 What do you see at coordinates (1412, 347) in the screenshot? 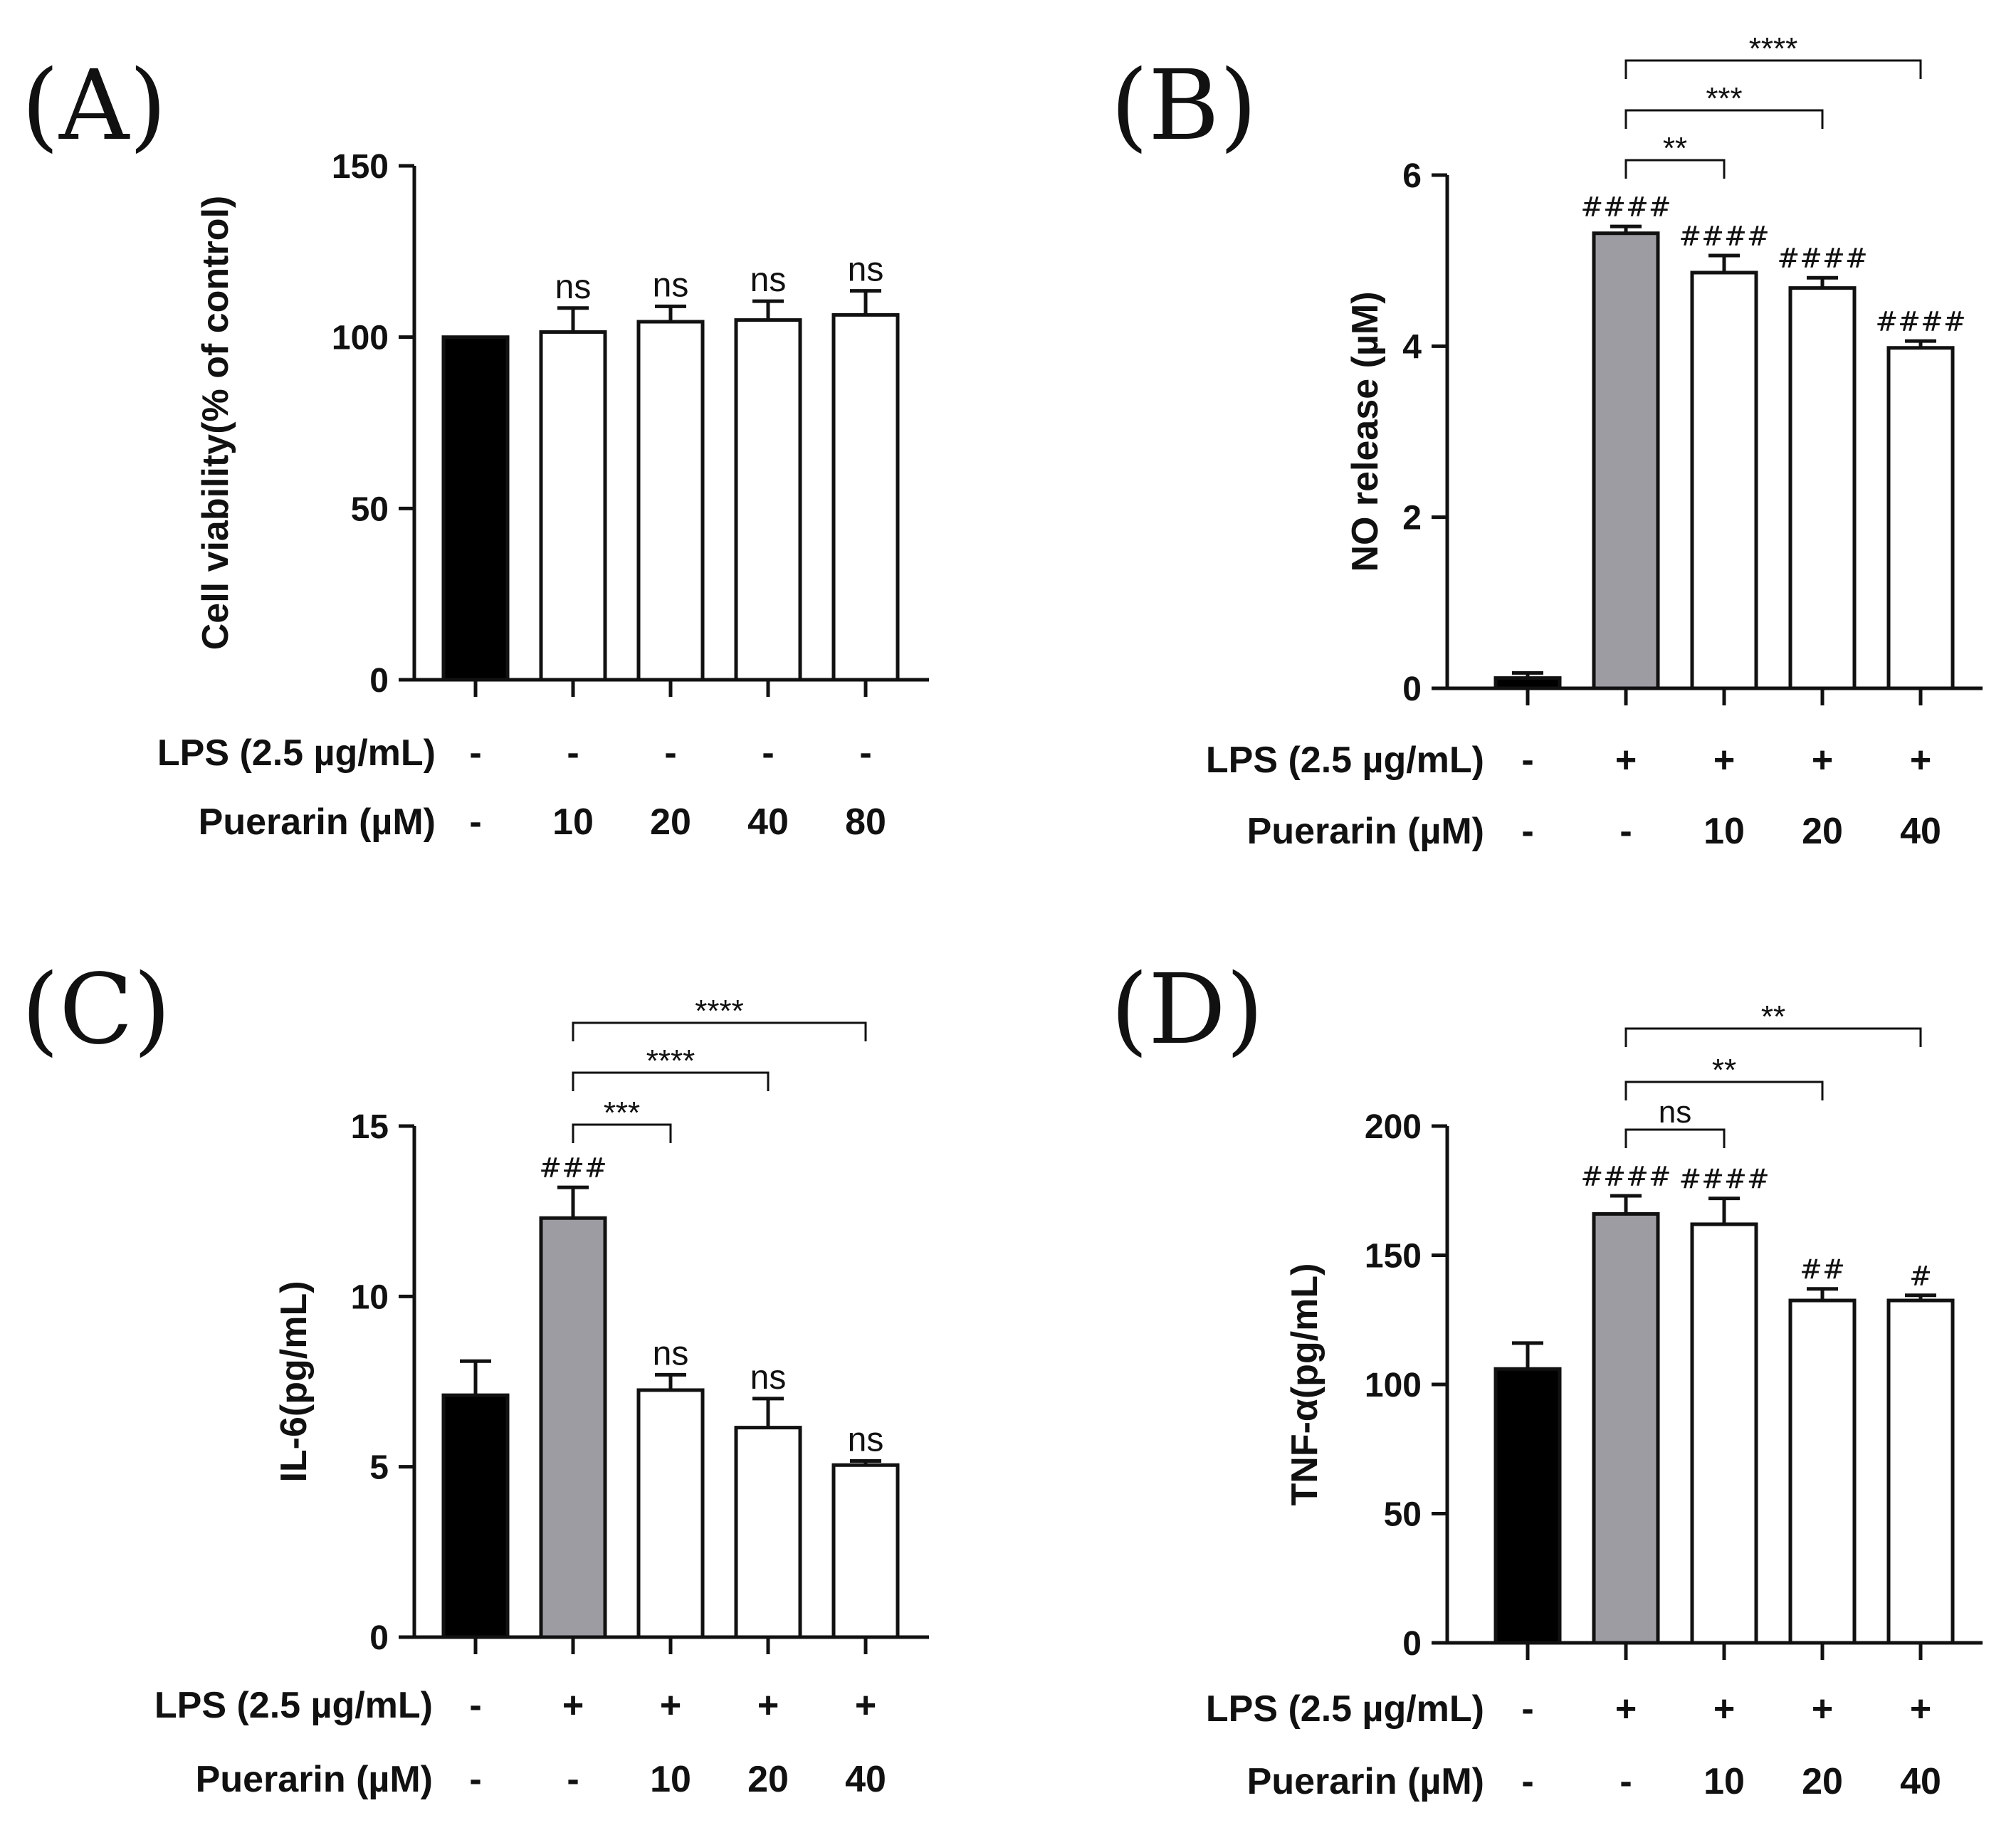
I see `y-tick-label: 4` at bounding box center [1412, 347].